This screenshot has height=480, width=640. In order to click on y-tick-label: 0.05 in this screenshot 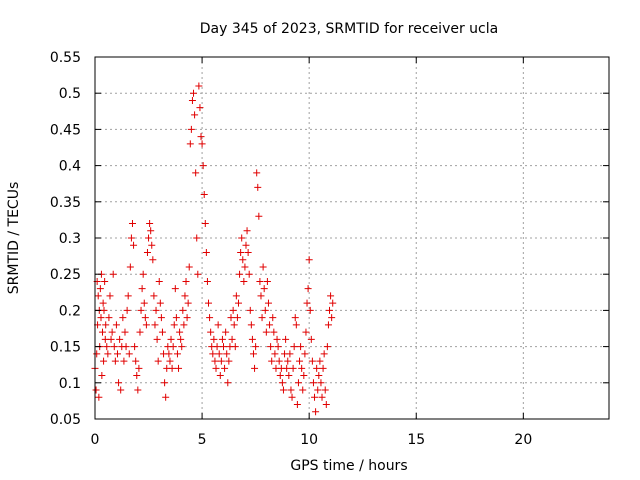, I will do `click(65, 420)`.